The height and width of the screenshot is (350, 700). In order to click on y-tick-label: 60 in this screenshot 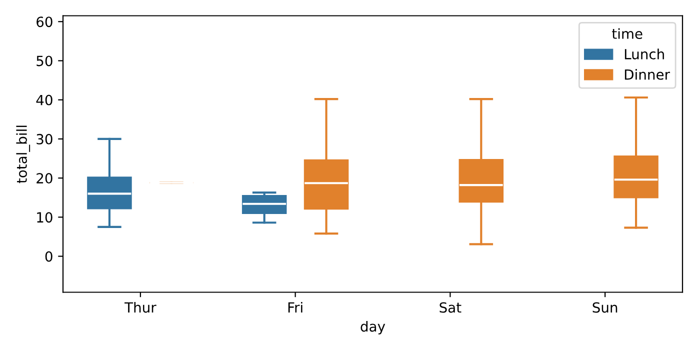, I will do `click(44, 22)`.